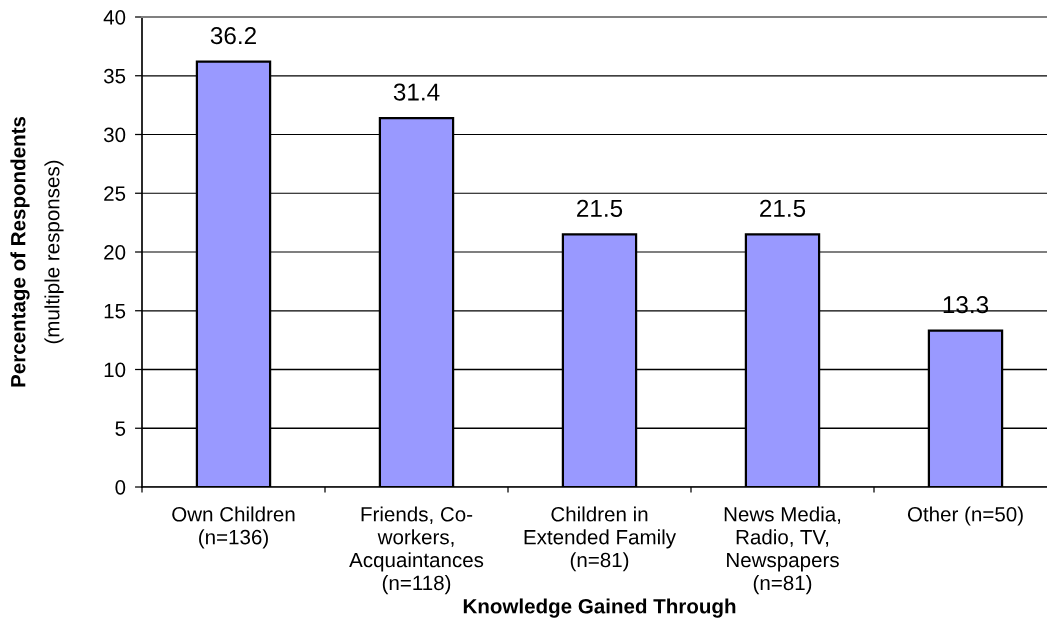 The image size is (1047, 637). What do you see at coordinates (114, 76) in the screenshot?
I see `y-tick-label: 35` at bounding box center [114, 76].